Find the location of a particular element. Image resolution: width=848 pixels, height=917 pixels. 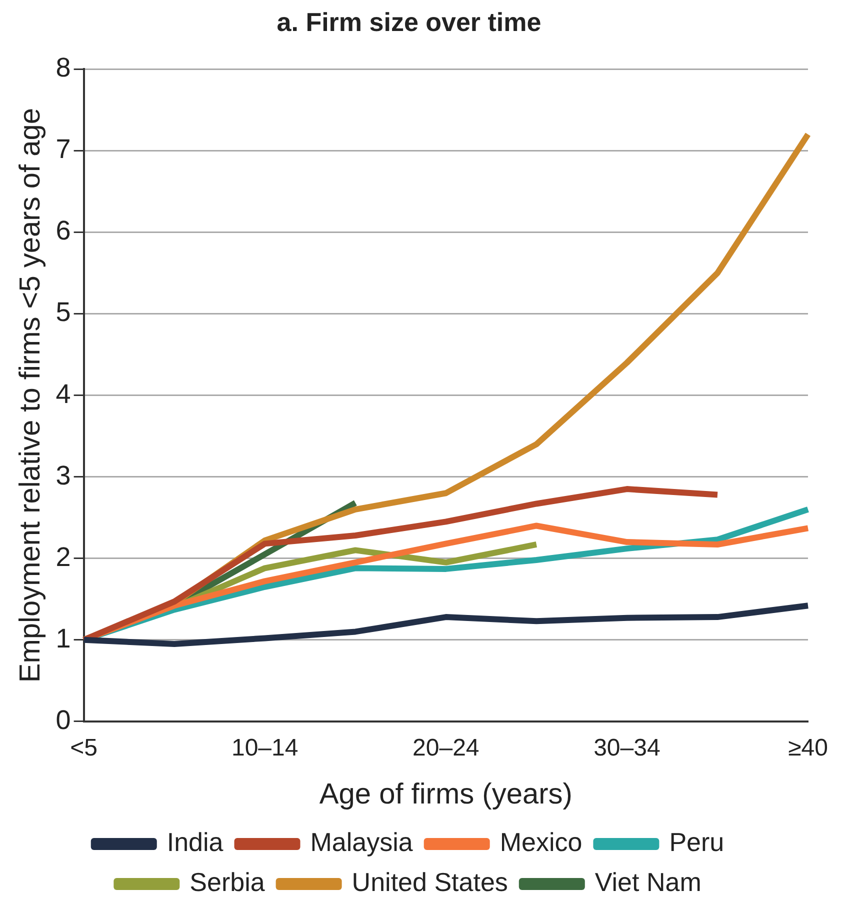

y-axis-title: Employment relative to firms <5 years of age is located at coordinates (30, 395).